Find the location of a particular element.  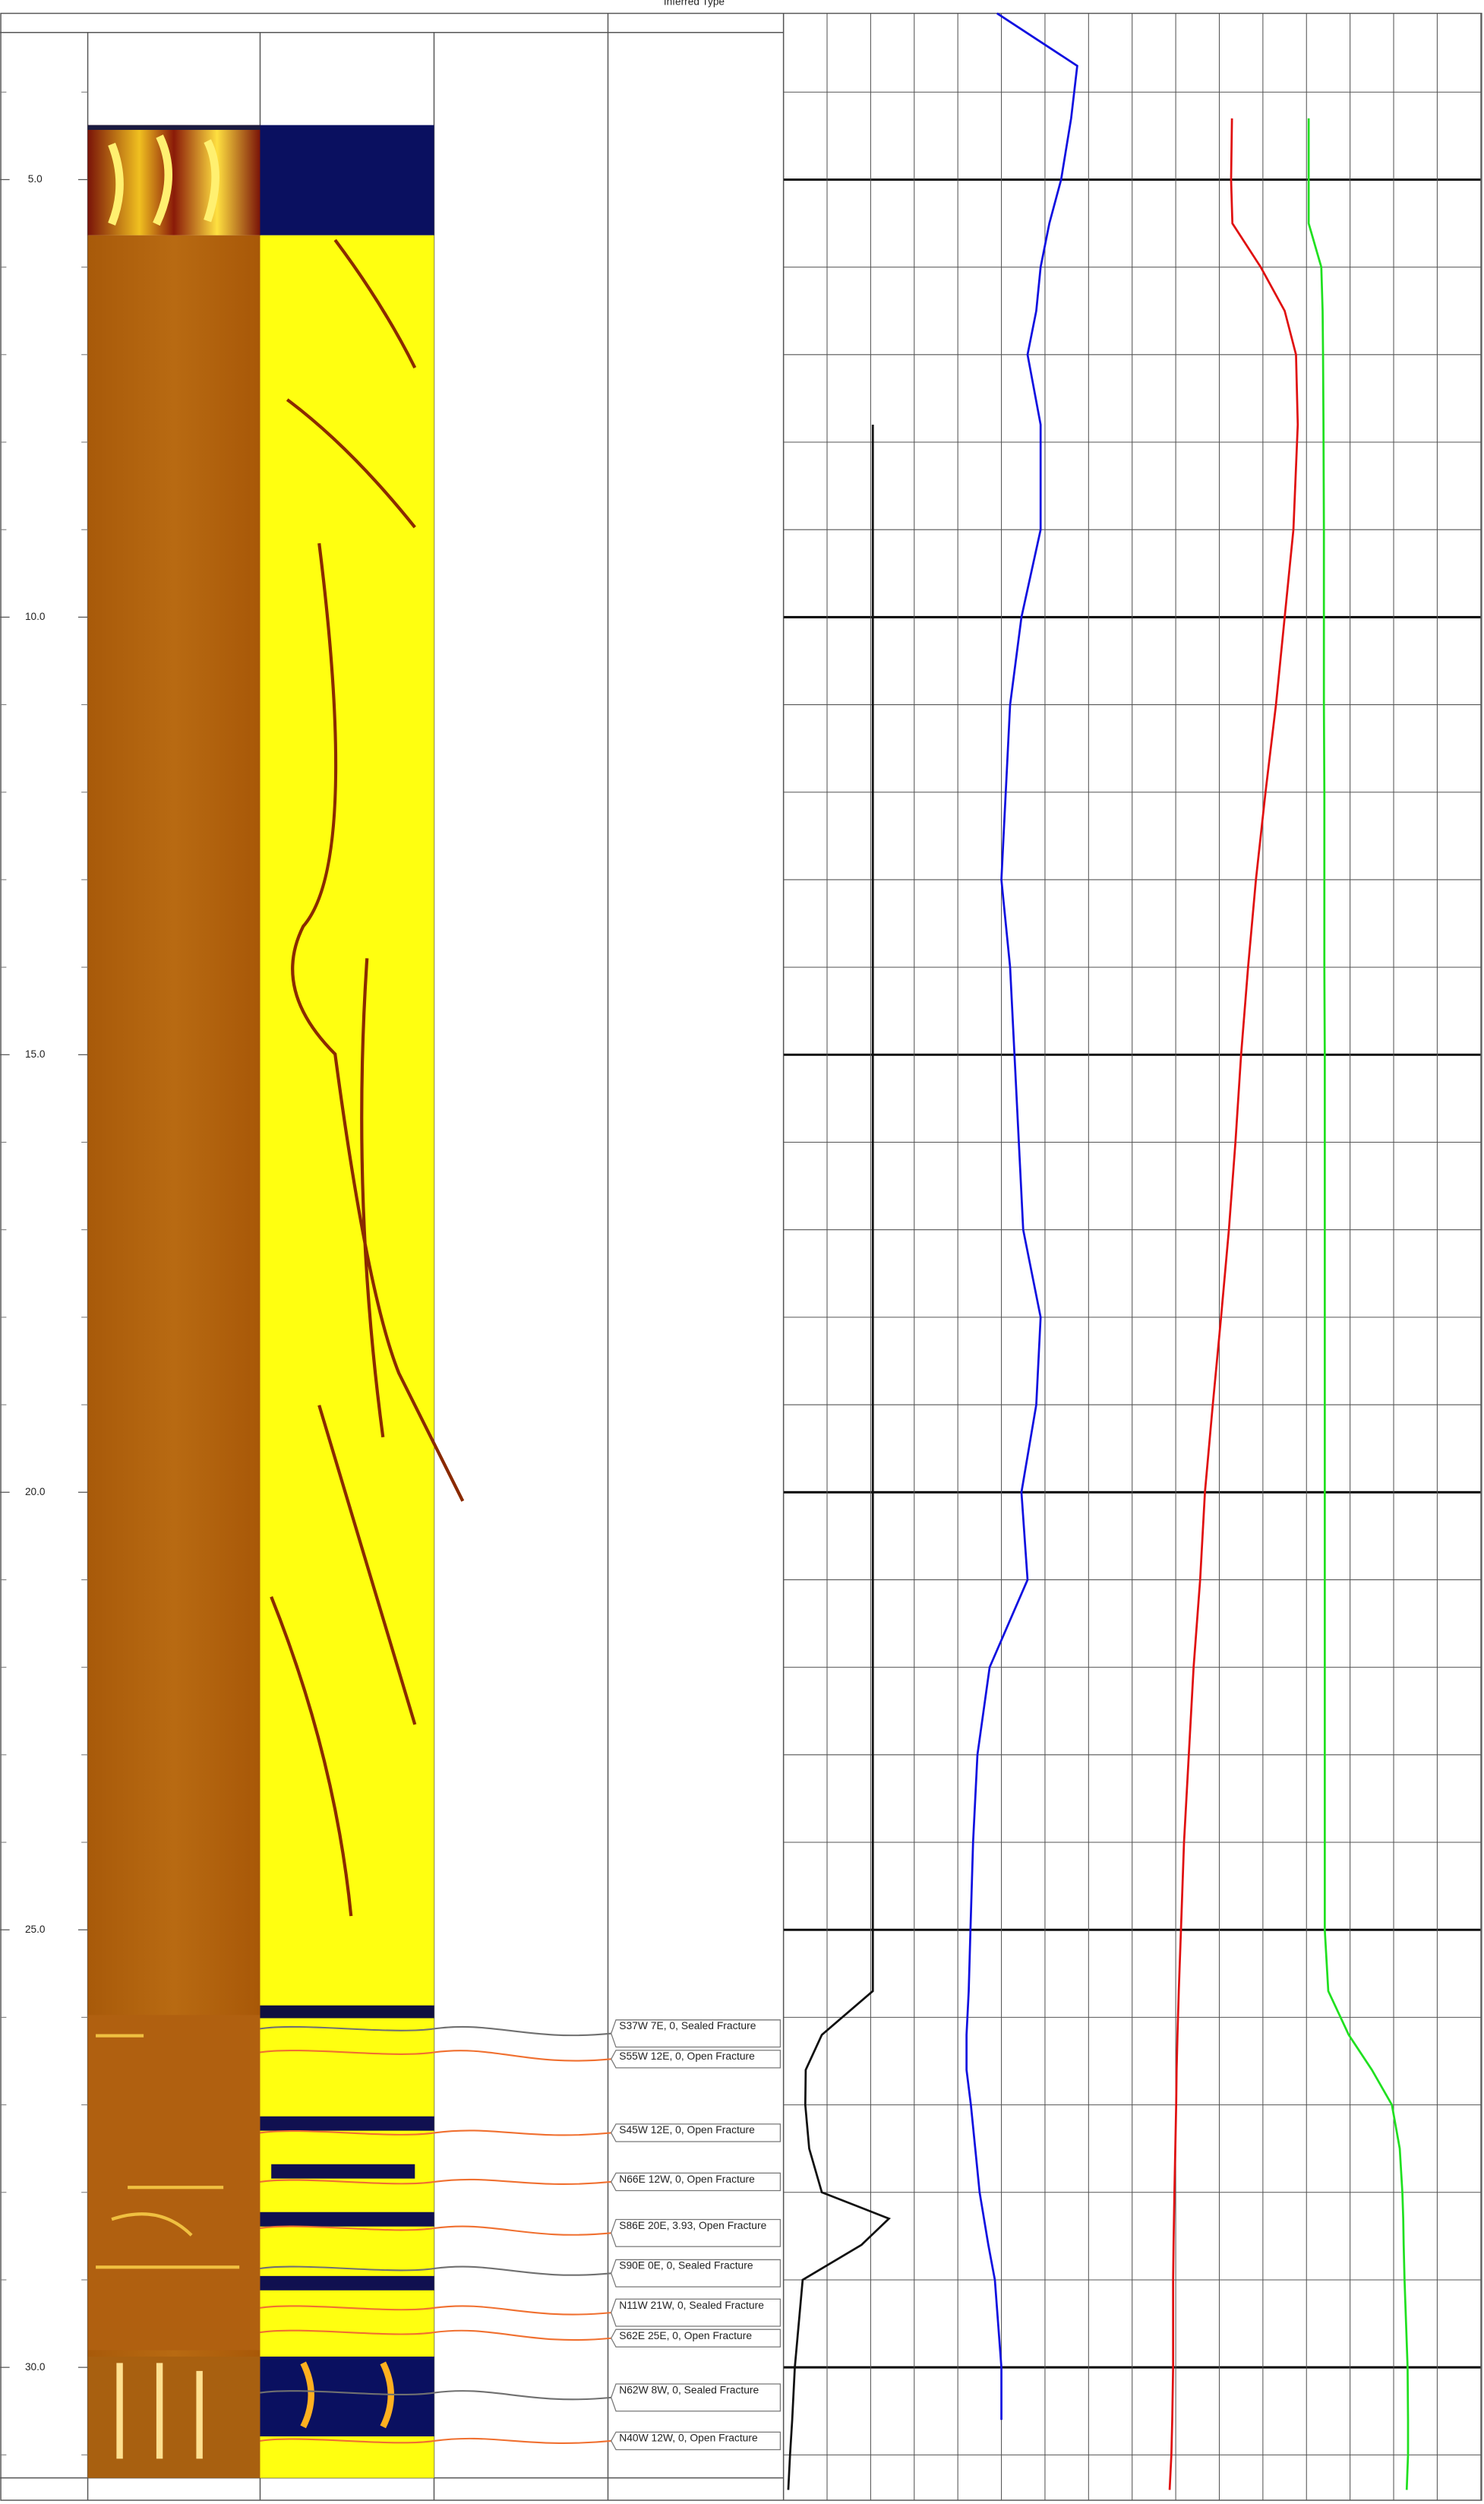

fracture-label-box: N62W 8W, 0, Sealed Fracture is located at coordinates (689, 2391).